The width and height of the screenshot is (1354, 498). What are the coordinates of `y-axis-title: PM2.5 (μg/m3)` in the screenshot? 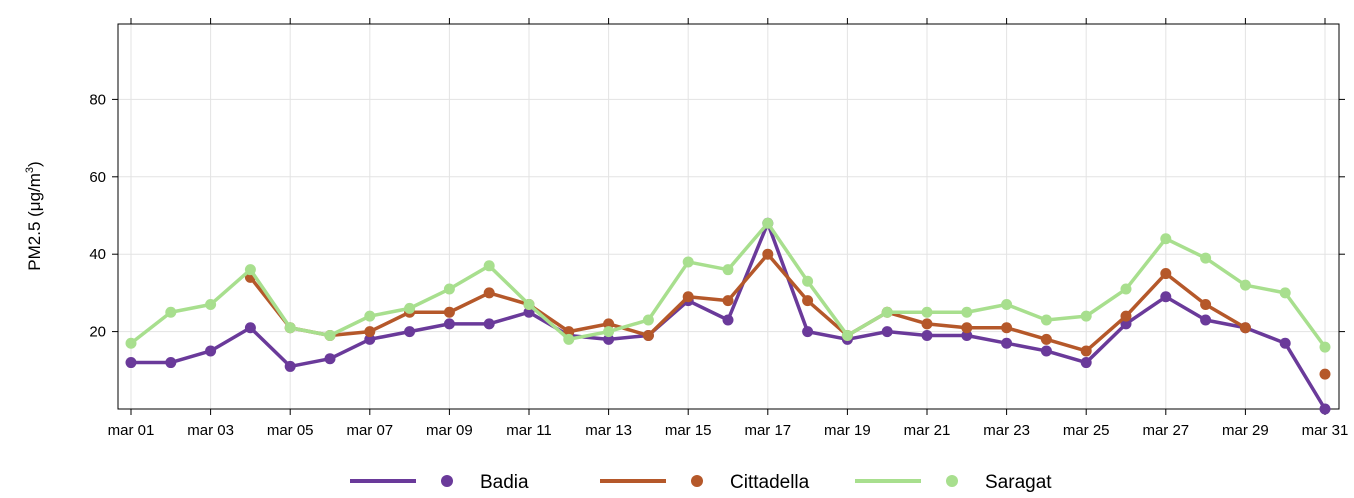 It's located at (34, 215).